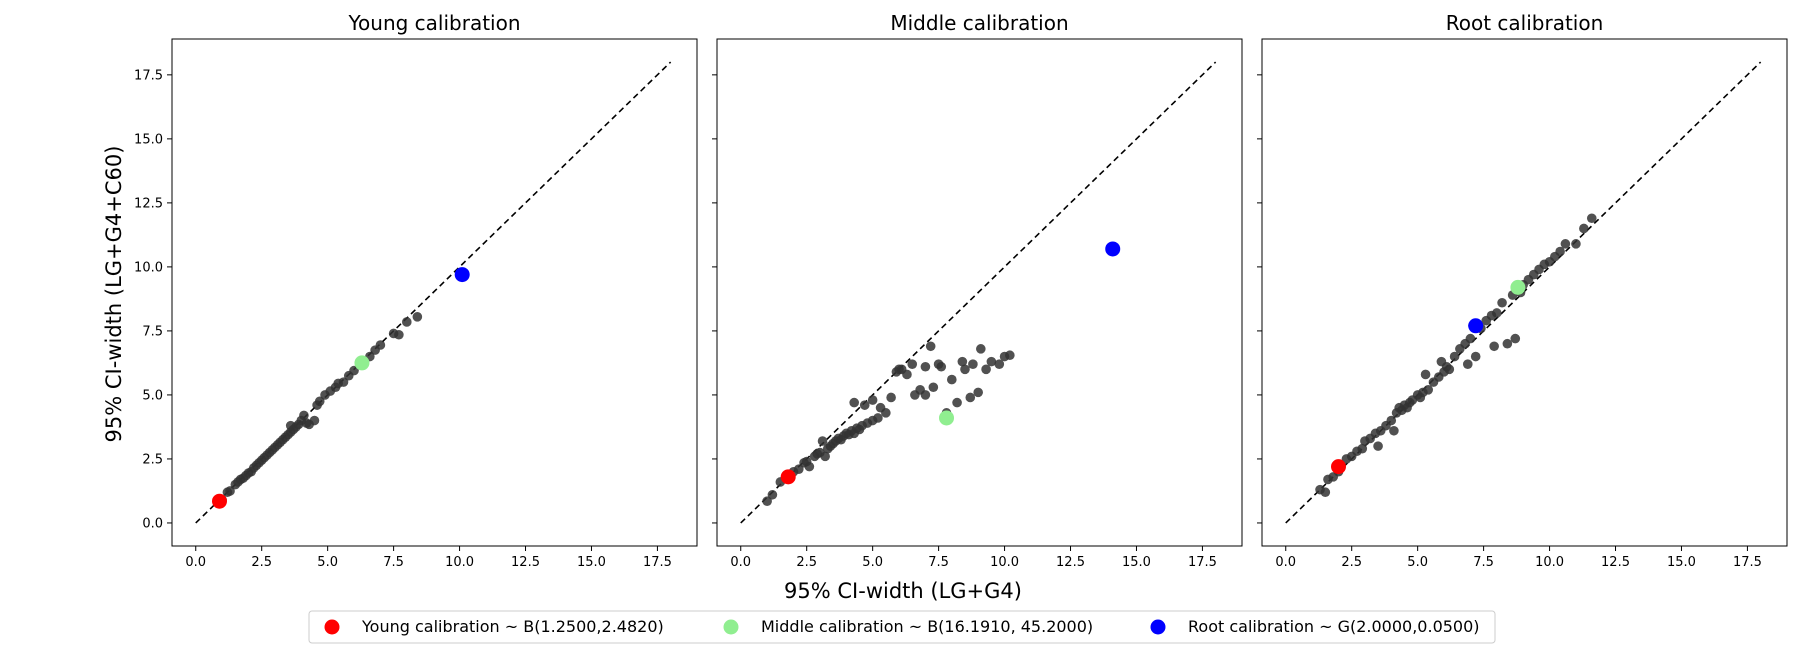 This screenshot has height=650, width=1800. I want to click on y-tick-label: 17.5, so click(148, 75).